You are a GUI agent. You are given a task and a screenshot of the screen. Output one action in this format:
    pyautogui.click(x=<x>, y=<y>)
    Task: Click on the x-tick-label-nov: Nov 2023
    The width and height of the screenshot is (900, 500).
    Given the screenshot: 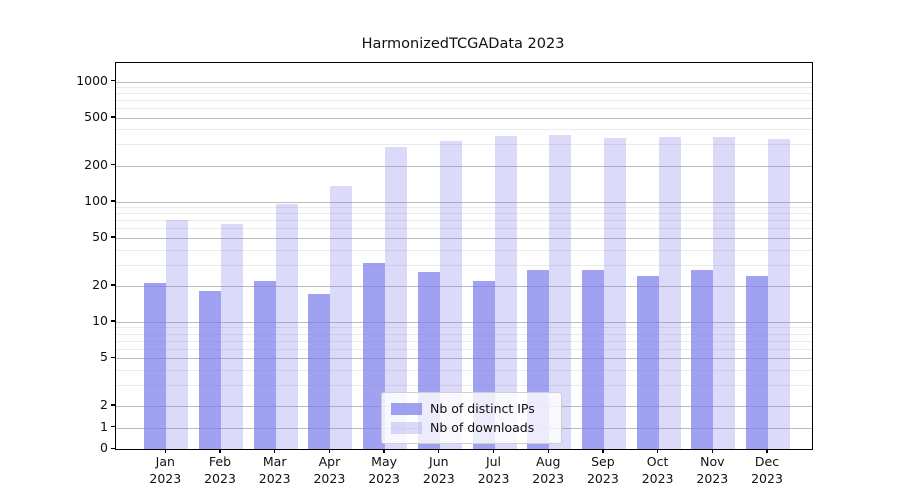 What is the action you would take?
    pyautogui.click(x=712, y=470)
    